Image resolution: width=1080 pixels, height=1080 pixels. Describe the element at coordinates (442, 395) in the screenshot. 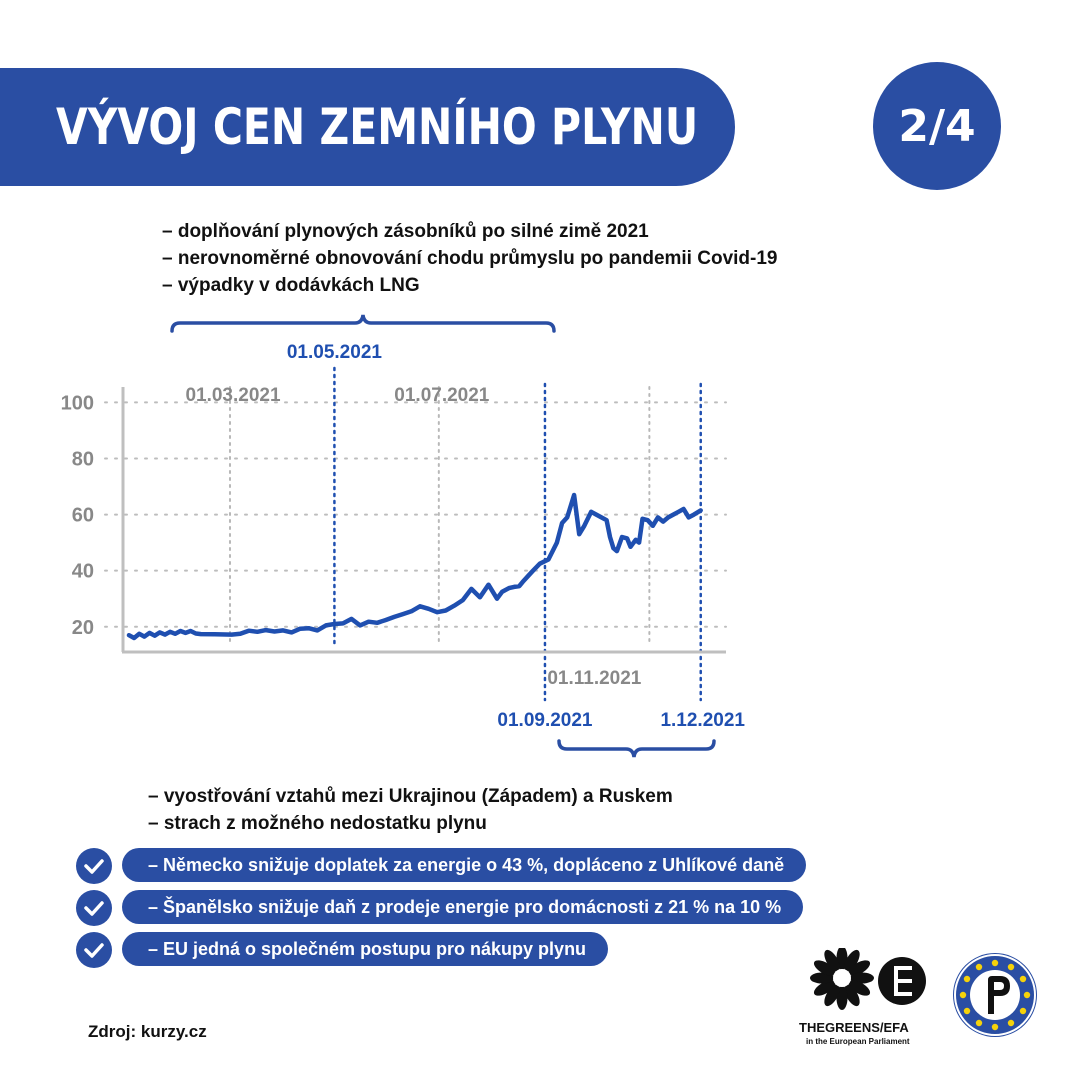

I see `gray-date-label: 01.07.2021` at that location.